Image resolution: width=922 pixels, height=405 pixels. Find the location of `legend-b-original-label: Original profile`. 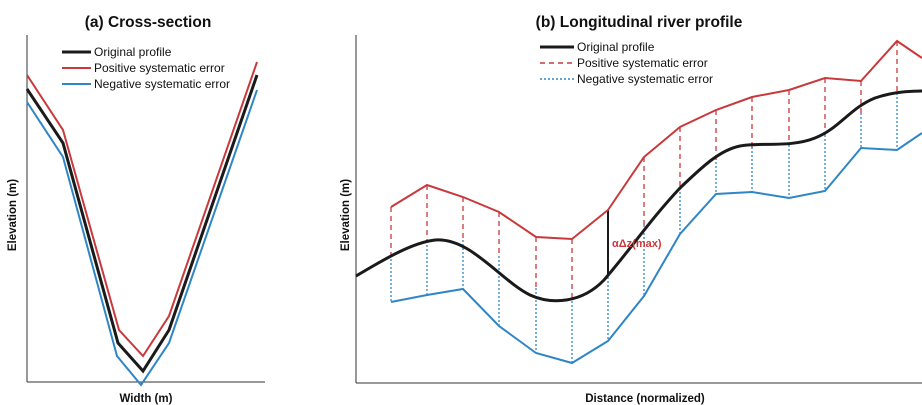

legend-b-original-label: Original profile is located at coordinates (616, 47).